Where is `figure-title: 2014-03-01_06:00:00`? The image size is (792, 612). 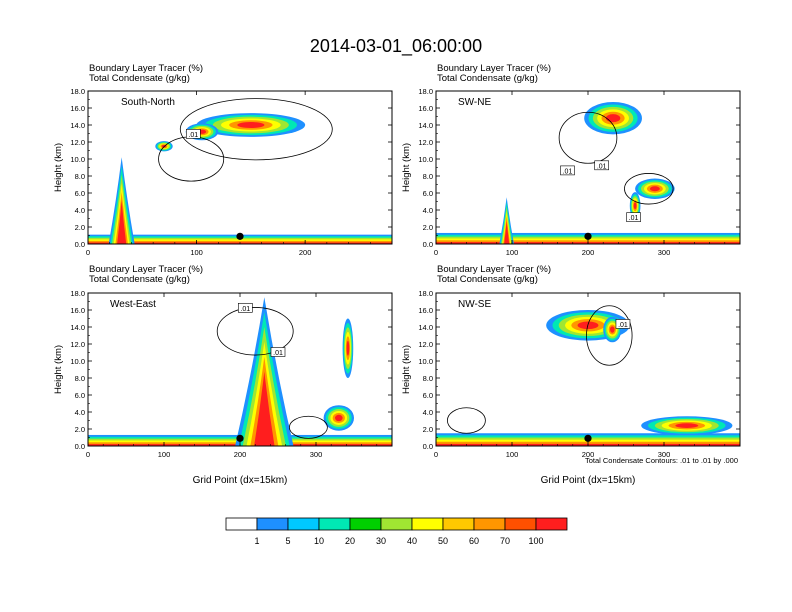
figure-title: 2014-03-01_06:00:00 is located at coordinates (396, 46).